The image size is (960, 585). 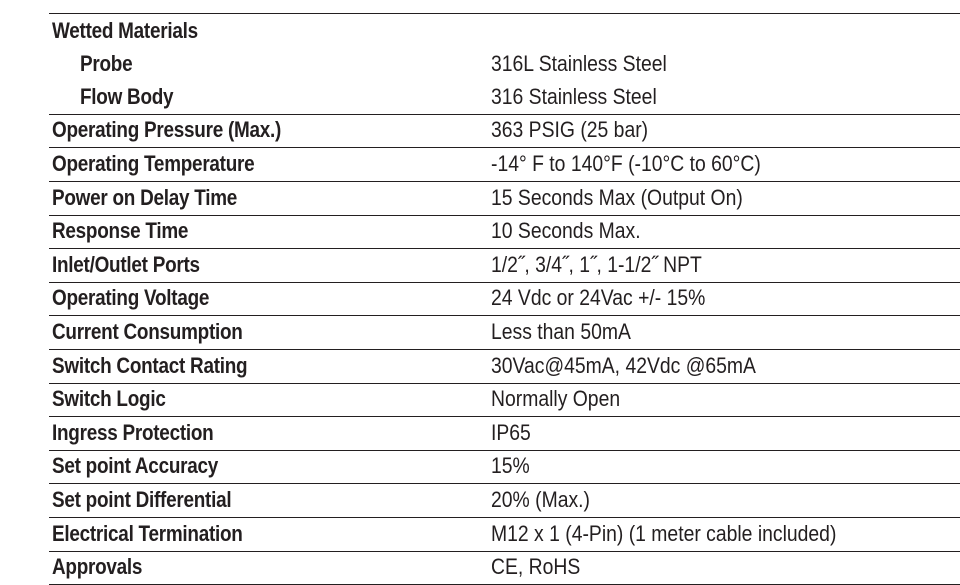 I want to click on spec-row-current-consumption: Current Consumption Less than 50mA, so click(x=504, y=333).